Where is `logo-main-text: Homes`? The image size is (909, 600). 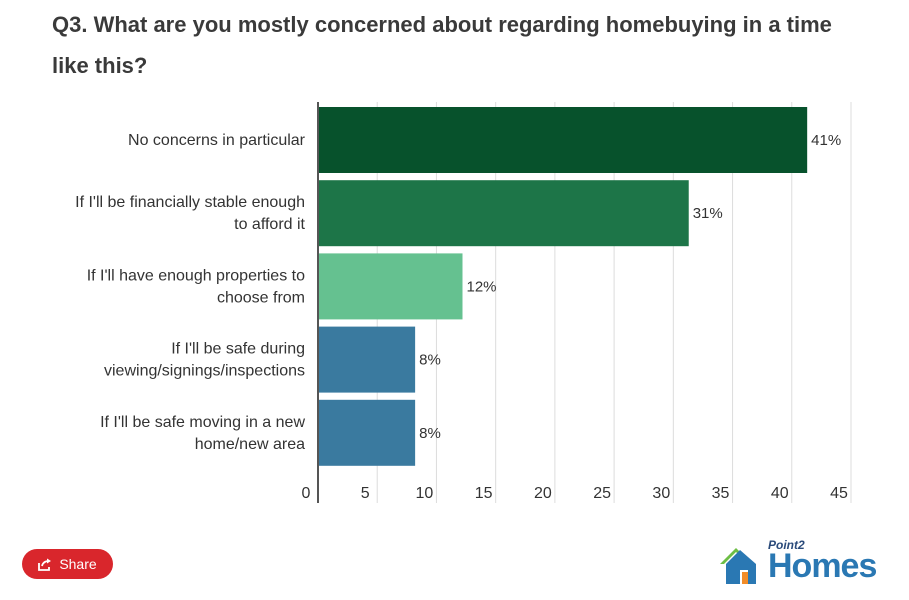 logo-main-text: Homes is located at coordinates (822, 566).